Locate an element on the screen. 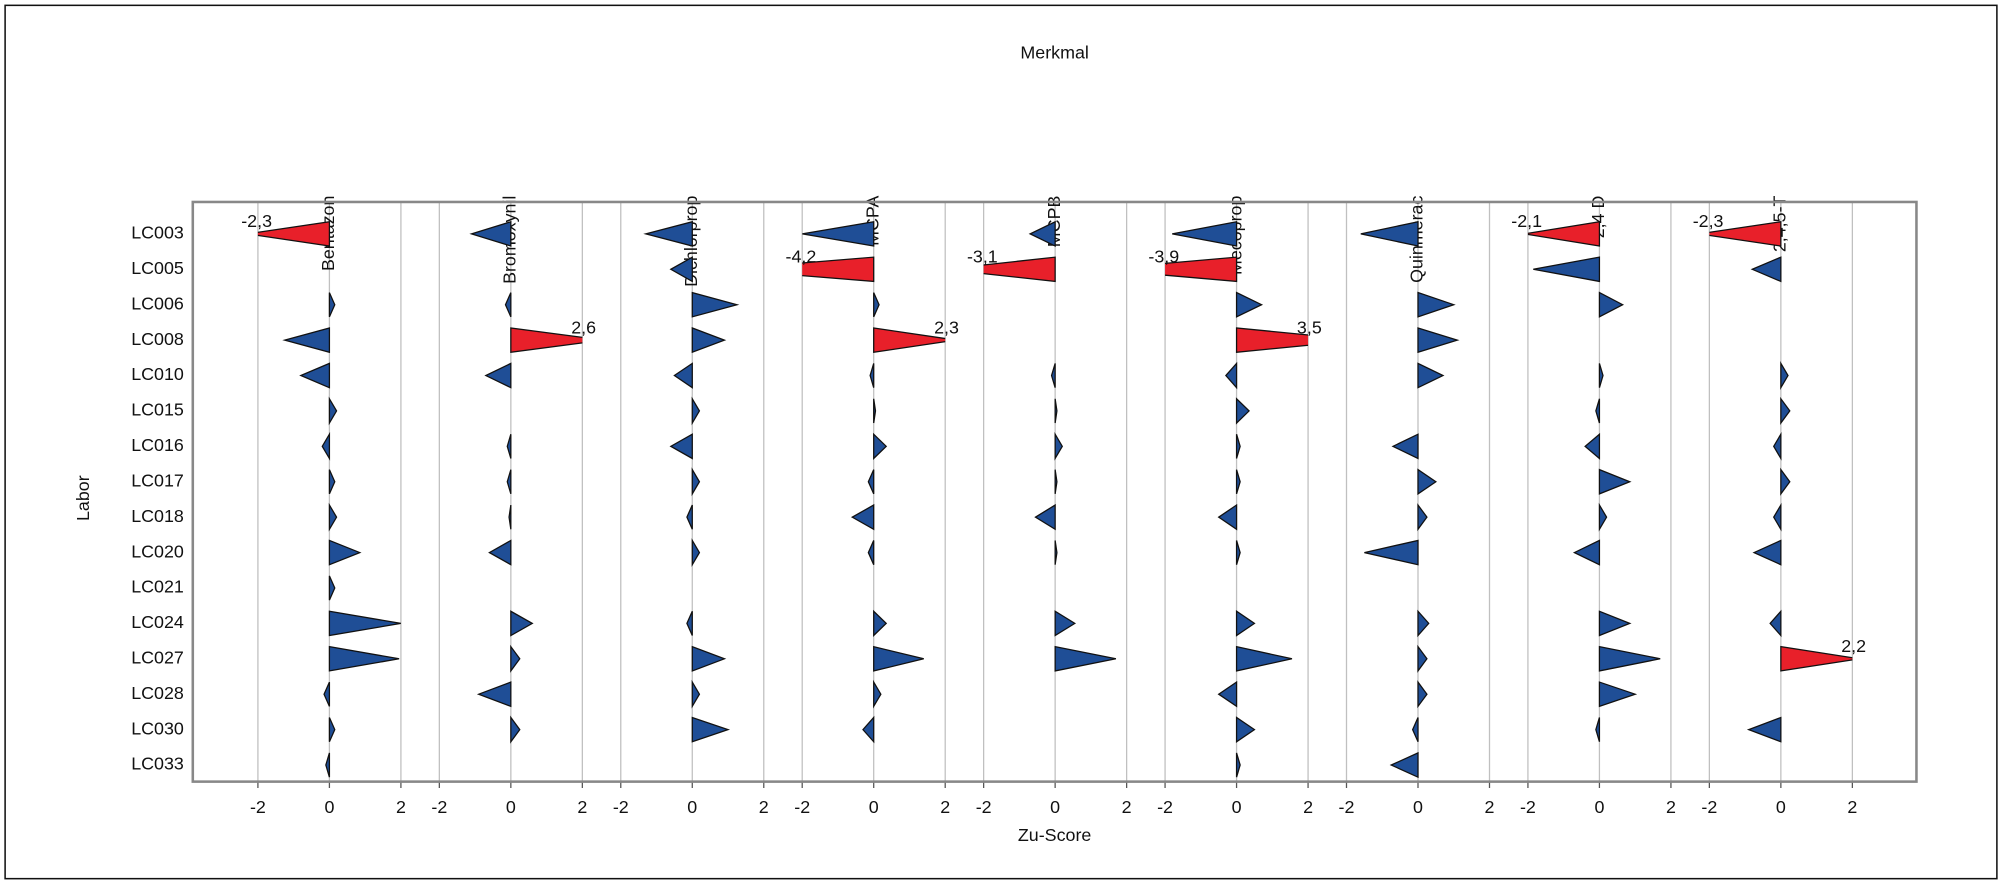 This screenshot has width=2002, height=884. chart-title: Merkmal is located at coordinates (1054, 53).